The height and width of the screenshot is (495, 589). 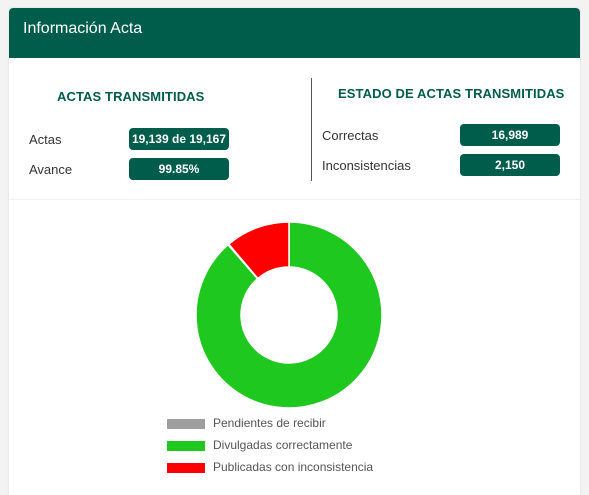 What do you see at coordinates (186, 424) in the screenshot?
I see `legend-swatch-pendientes` at bounding box center [186, 424].